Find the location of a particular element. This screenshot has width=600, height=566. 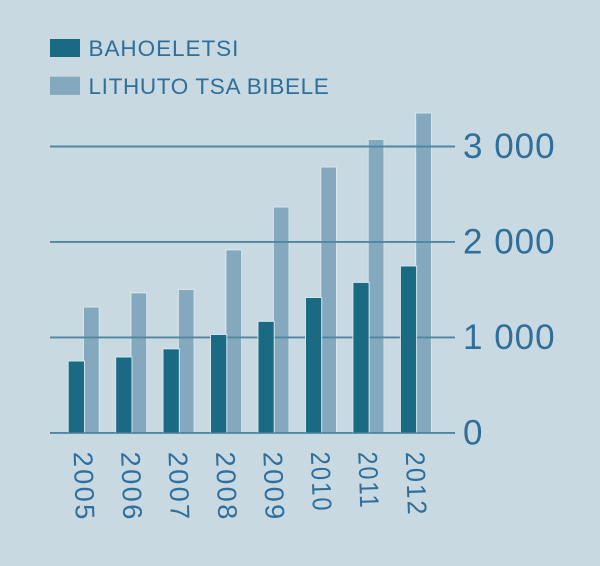

svg-text: 2007 is located at coordinates (179, 486).